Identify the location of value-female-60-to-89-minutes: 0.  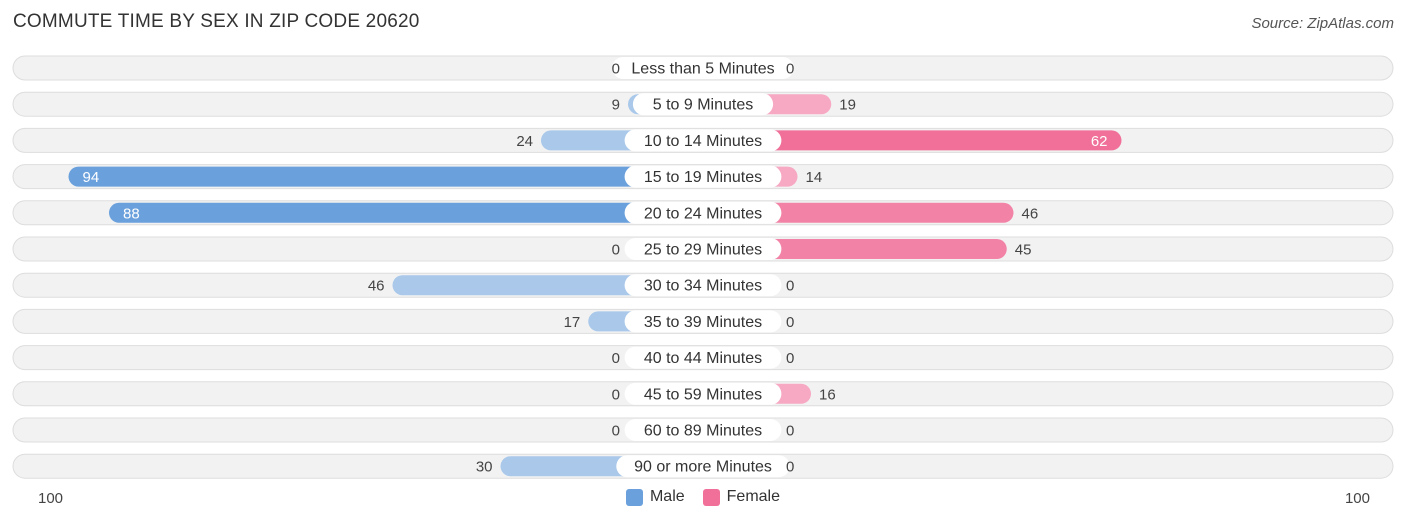
(790, 431).